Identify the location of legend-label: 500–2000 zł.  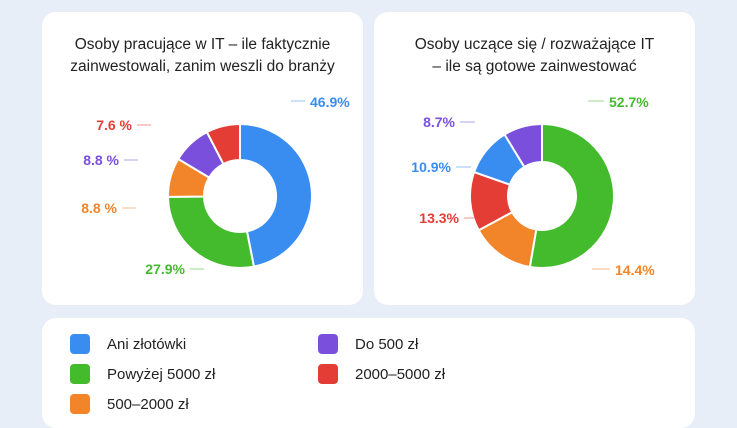
(148, 404).